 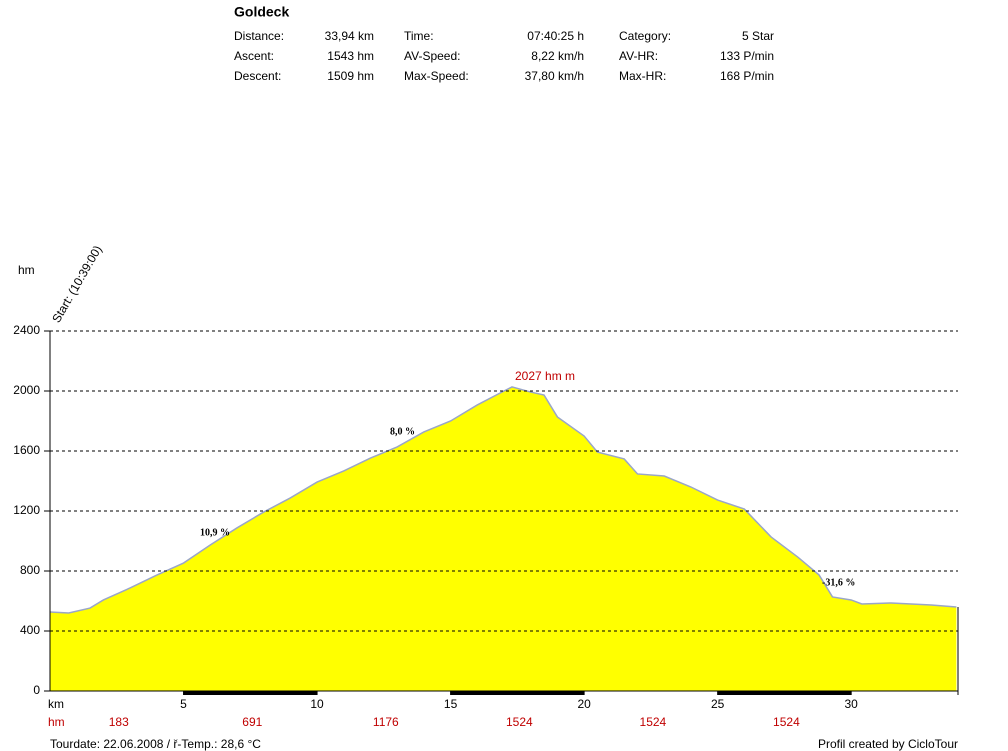 What do you see at coordinates (56, 704) in the screenshot?
I see `x-axis-label: km` at bounding box center [56, 704].